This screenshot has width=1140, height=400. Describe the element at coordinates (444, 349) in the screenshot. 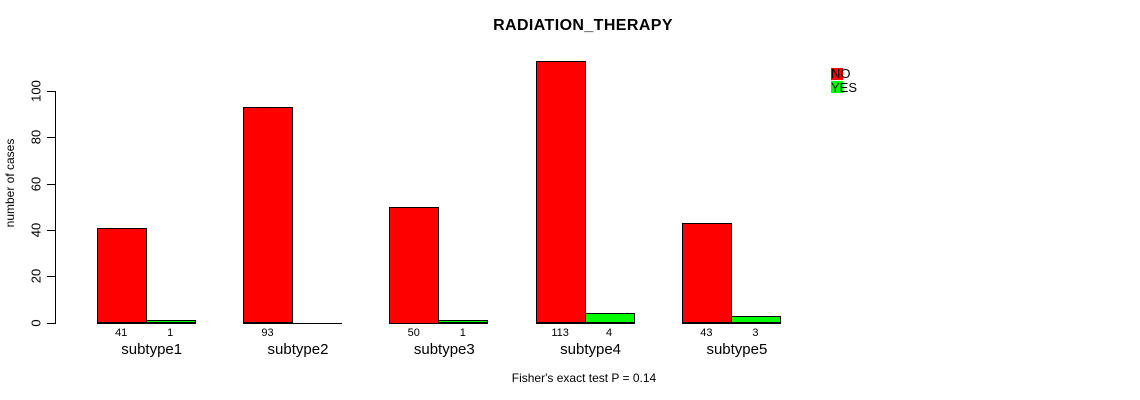

I see `category-label-subtype3: subtype3` at that location.